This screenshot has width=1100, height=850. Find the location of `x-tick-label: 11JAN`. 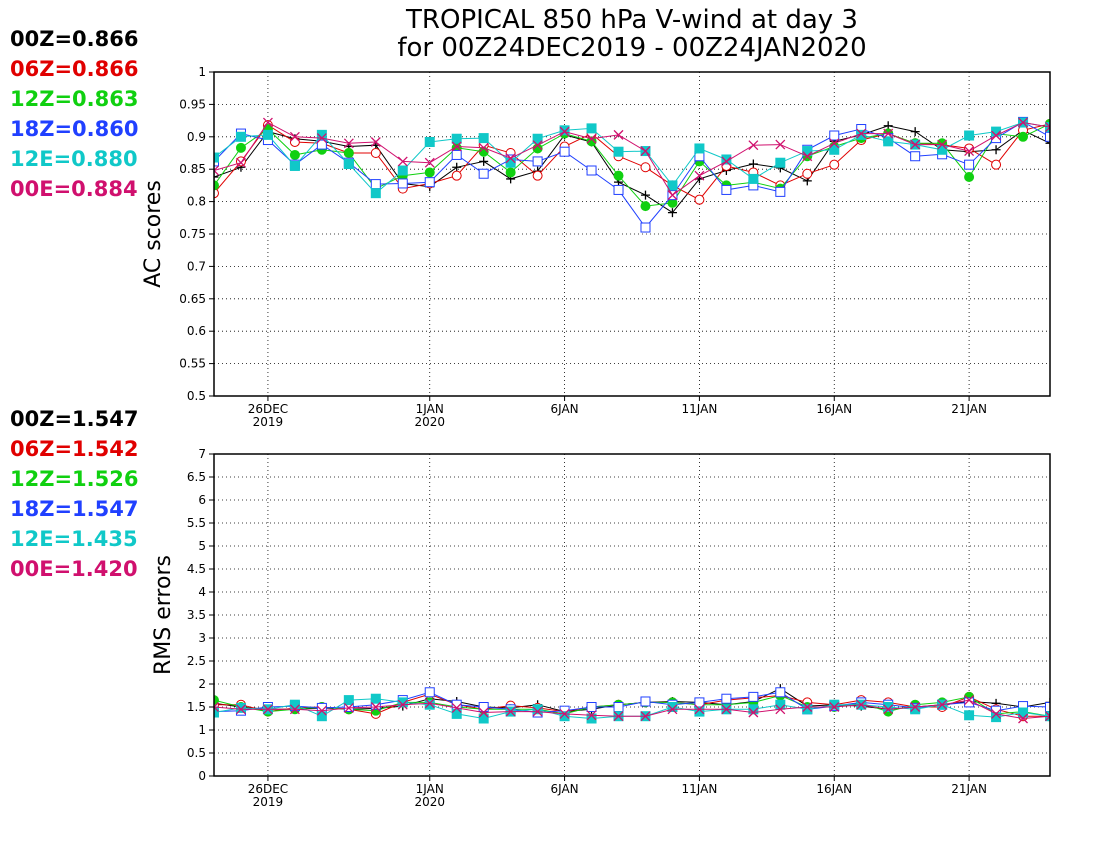

x-tick-label: 11JAN is located at coordinates (700, 409).